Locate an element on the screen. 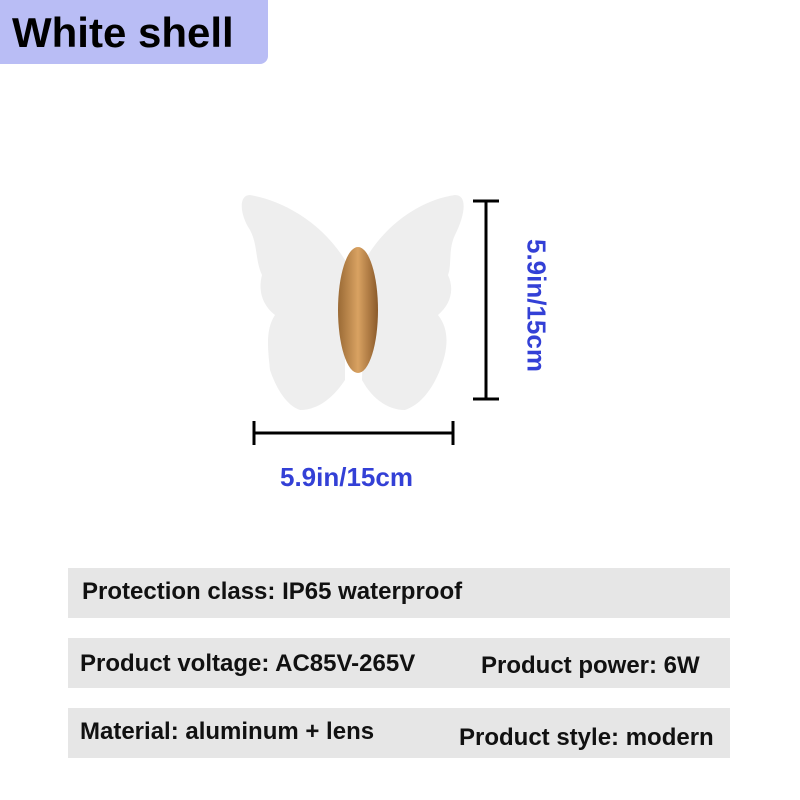 This screenshot has width=800, height=800. spec-protection: Protection class: IP65 waterproof is located at coordinates (272, 591).